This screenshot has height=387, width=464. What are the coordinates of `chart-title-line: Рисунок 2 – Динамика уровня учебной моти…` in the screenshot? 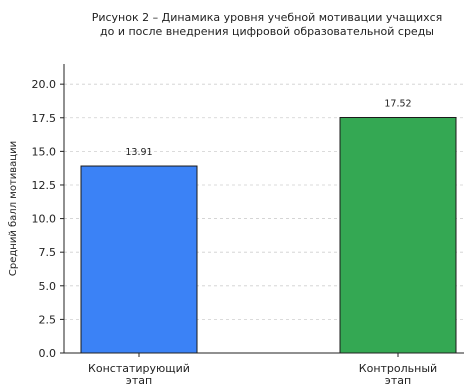 It's located at (267, 17).